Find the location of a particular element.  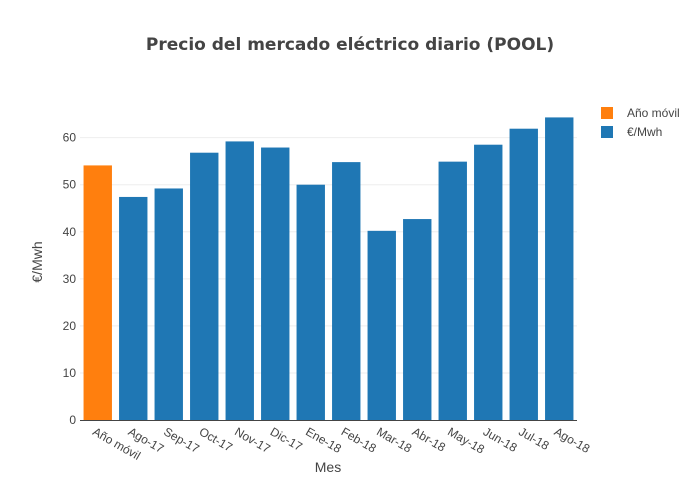

y-tick-label: 20 is located at coordinates (70, 326).